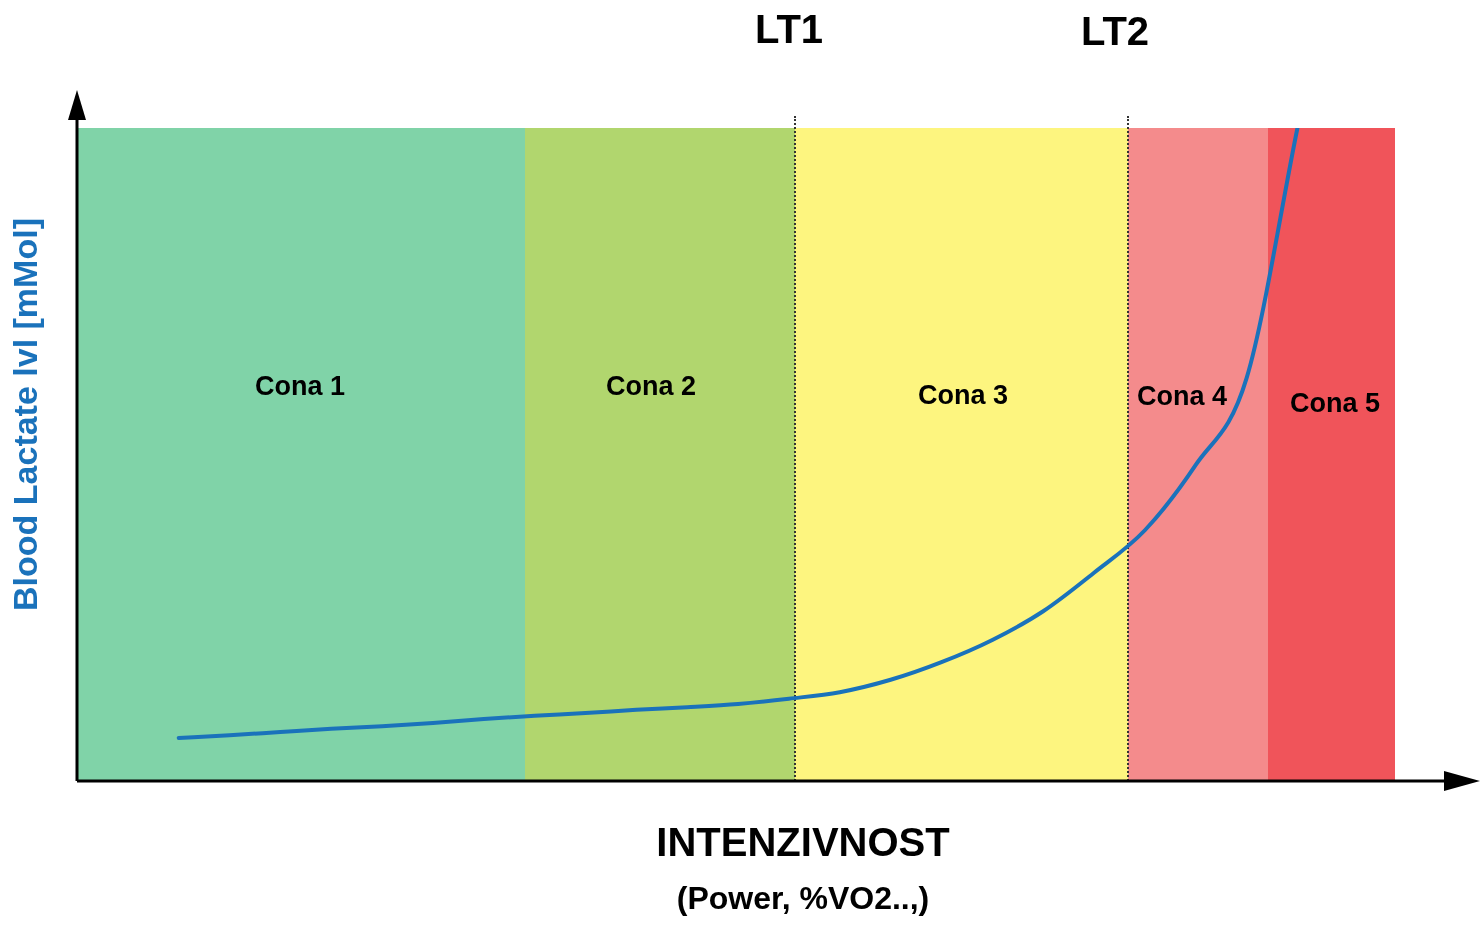 This screenshot has width=1480, height=928. Describe the element at coordinates (25, 414) in the screenshot. I see `y-axis-title: Blood Lactate lvl [mMol]` at that location.